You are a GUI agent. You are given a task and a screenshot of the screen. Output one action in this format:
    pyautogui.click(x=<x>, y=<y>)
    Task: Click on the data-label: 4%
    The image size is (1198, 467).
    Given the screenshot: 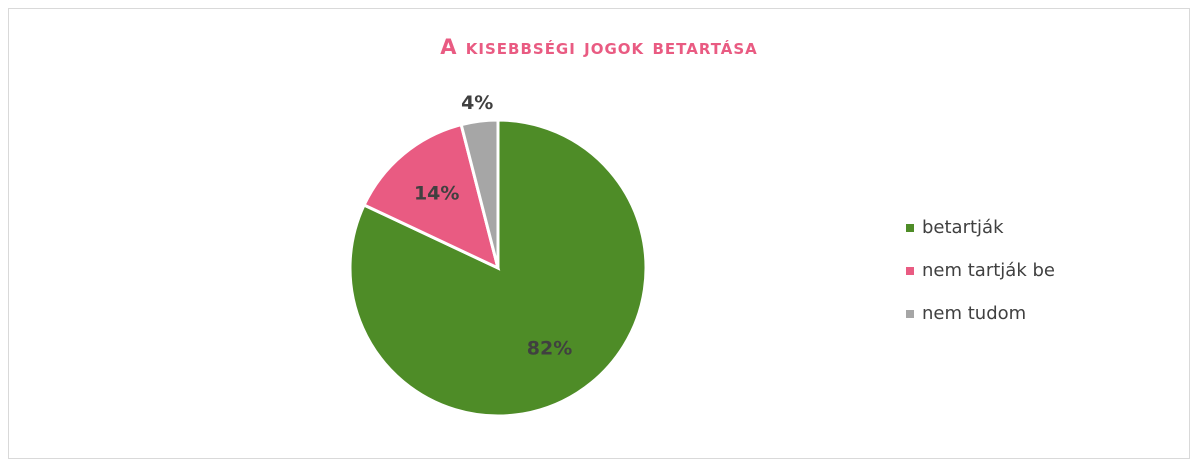 What is the action you would take?
    pyautogui.click(x=477, y=103)
    